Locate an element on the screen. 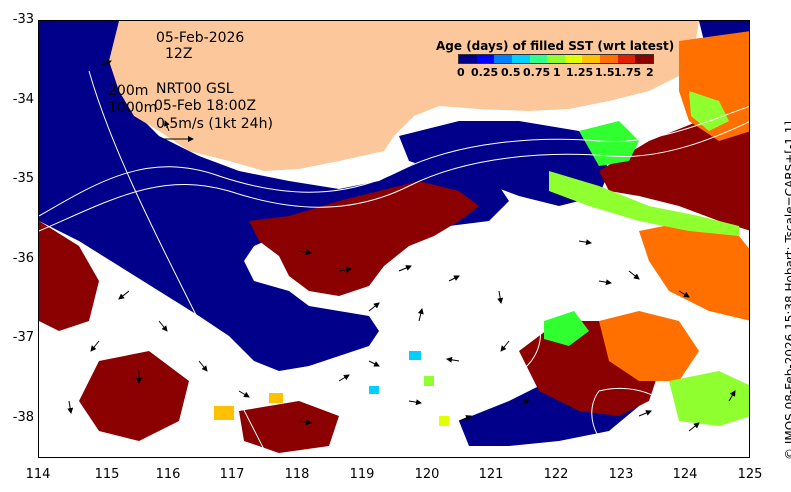  colorbar-tick: 0.25 is located at coordinates (485, 72).